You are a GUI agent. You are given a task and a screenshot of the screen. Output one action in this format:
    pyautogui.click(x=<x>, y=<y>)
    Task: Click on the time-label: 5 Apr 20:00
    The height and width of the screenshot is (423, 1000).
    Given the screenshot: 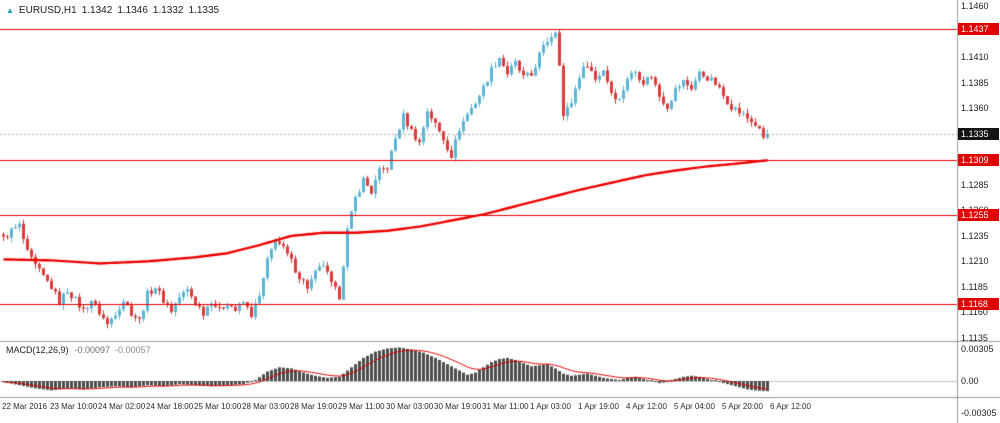 What is the action you would take?
    pyautogui.click(x=742, y=406)
    